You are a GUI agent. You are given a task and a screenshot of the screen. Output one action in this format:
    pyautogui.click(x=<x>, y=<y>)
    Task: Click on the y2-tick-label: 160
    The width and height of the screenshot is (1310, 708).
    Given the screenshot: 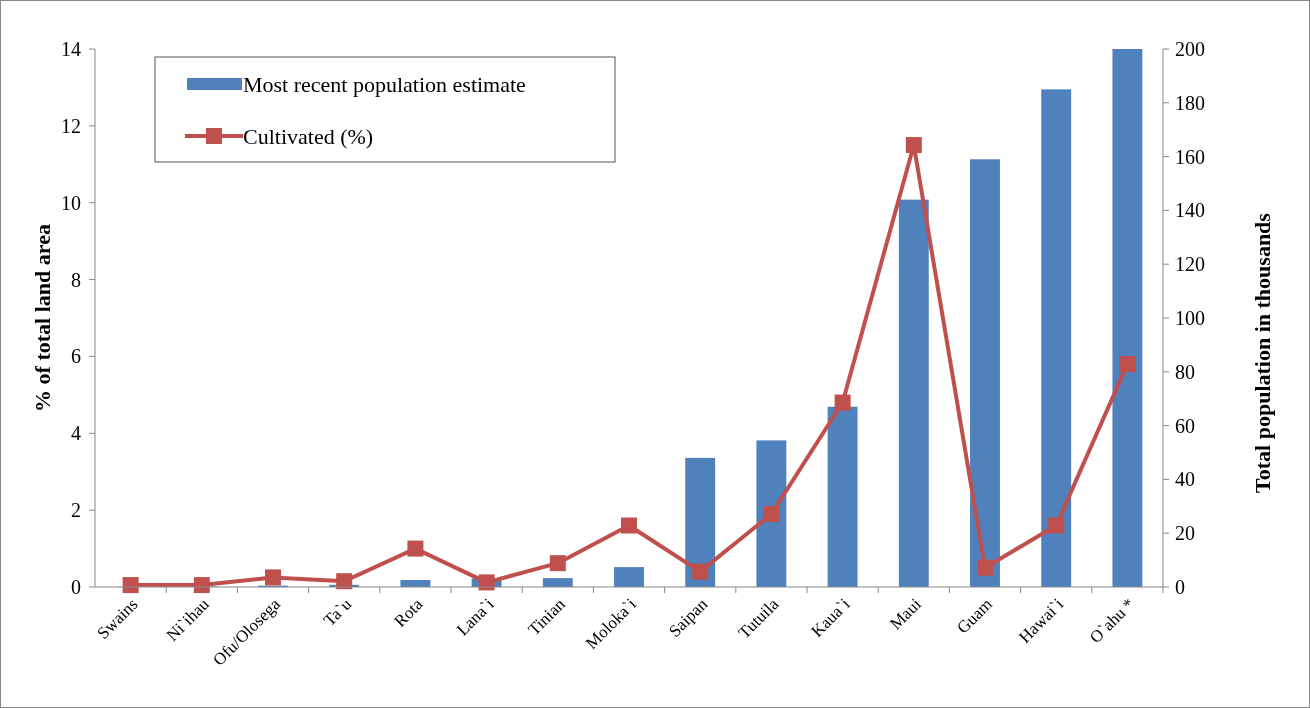 What is the action you would take?
    pyautogui.click(x=1190, y=156)
    